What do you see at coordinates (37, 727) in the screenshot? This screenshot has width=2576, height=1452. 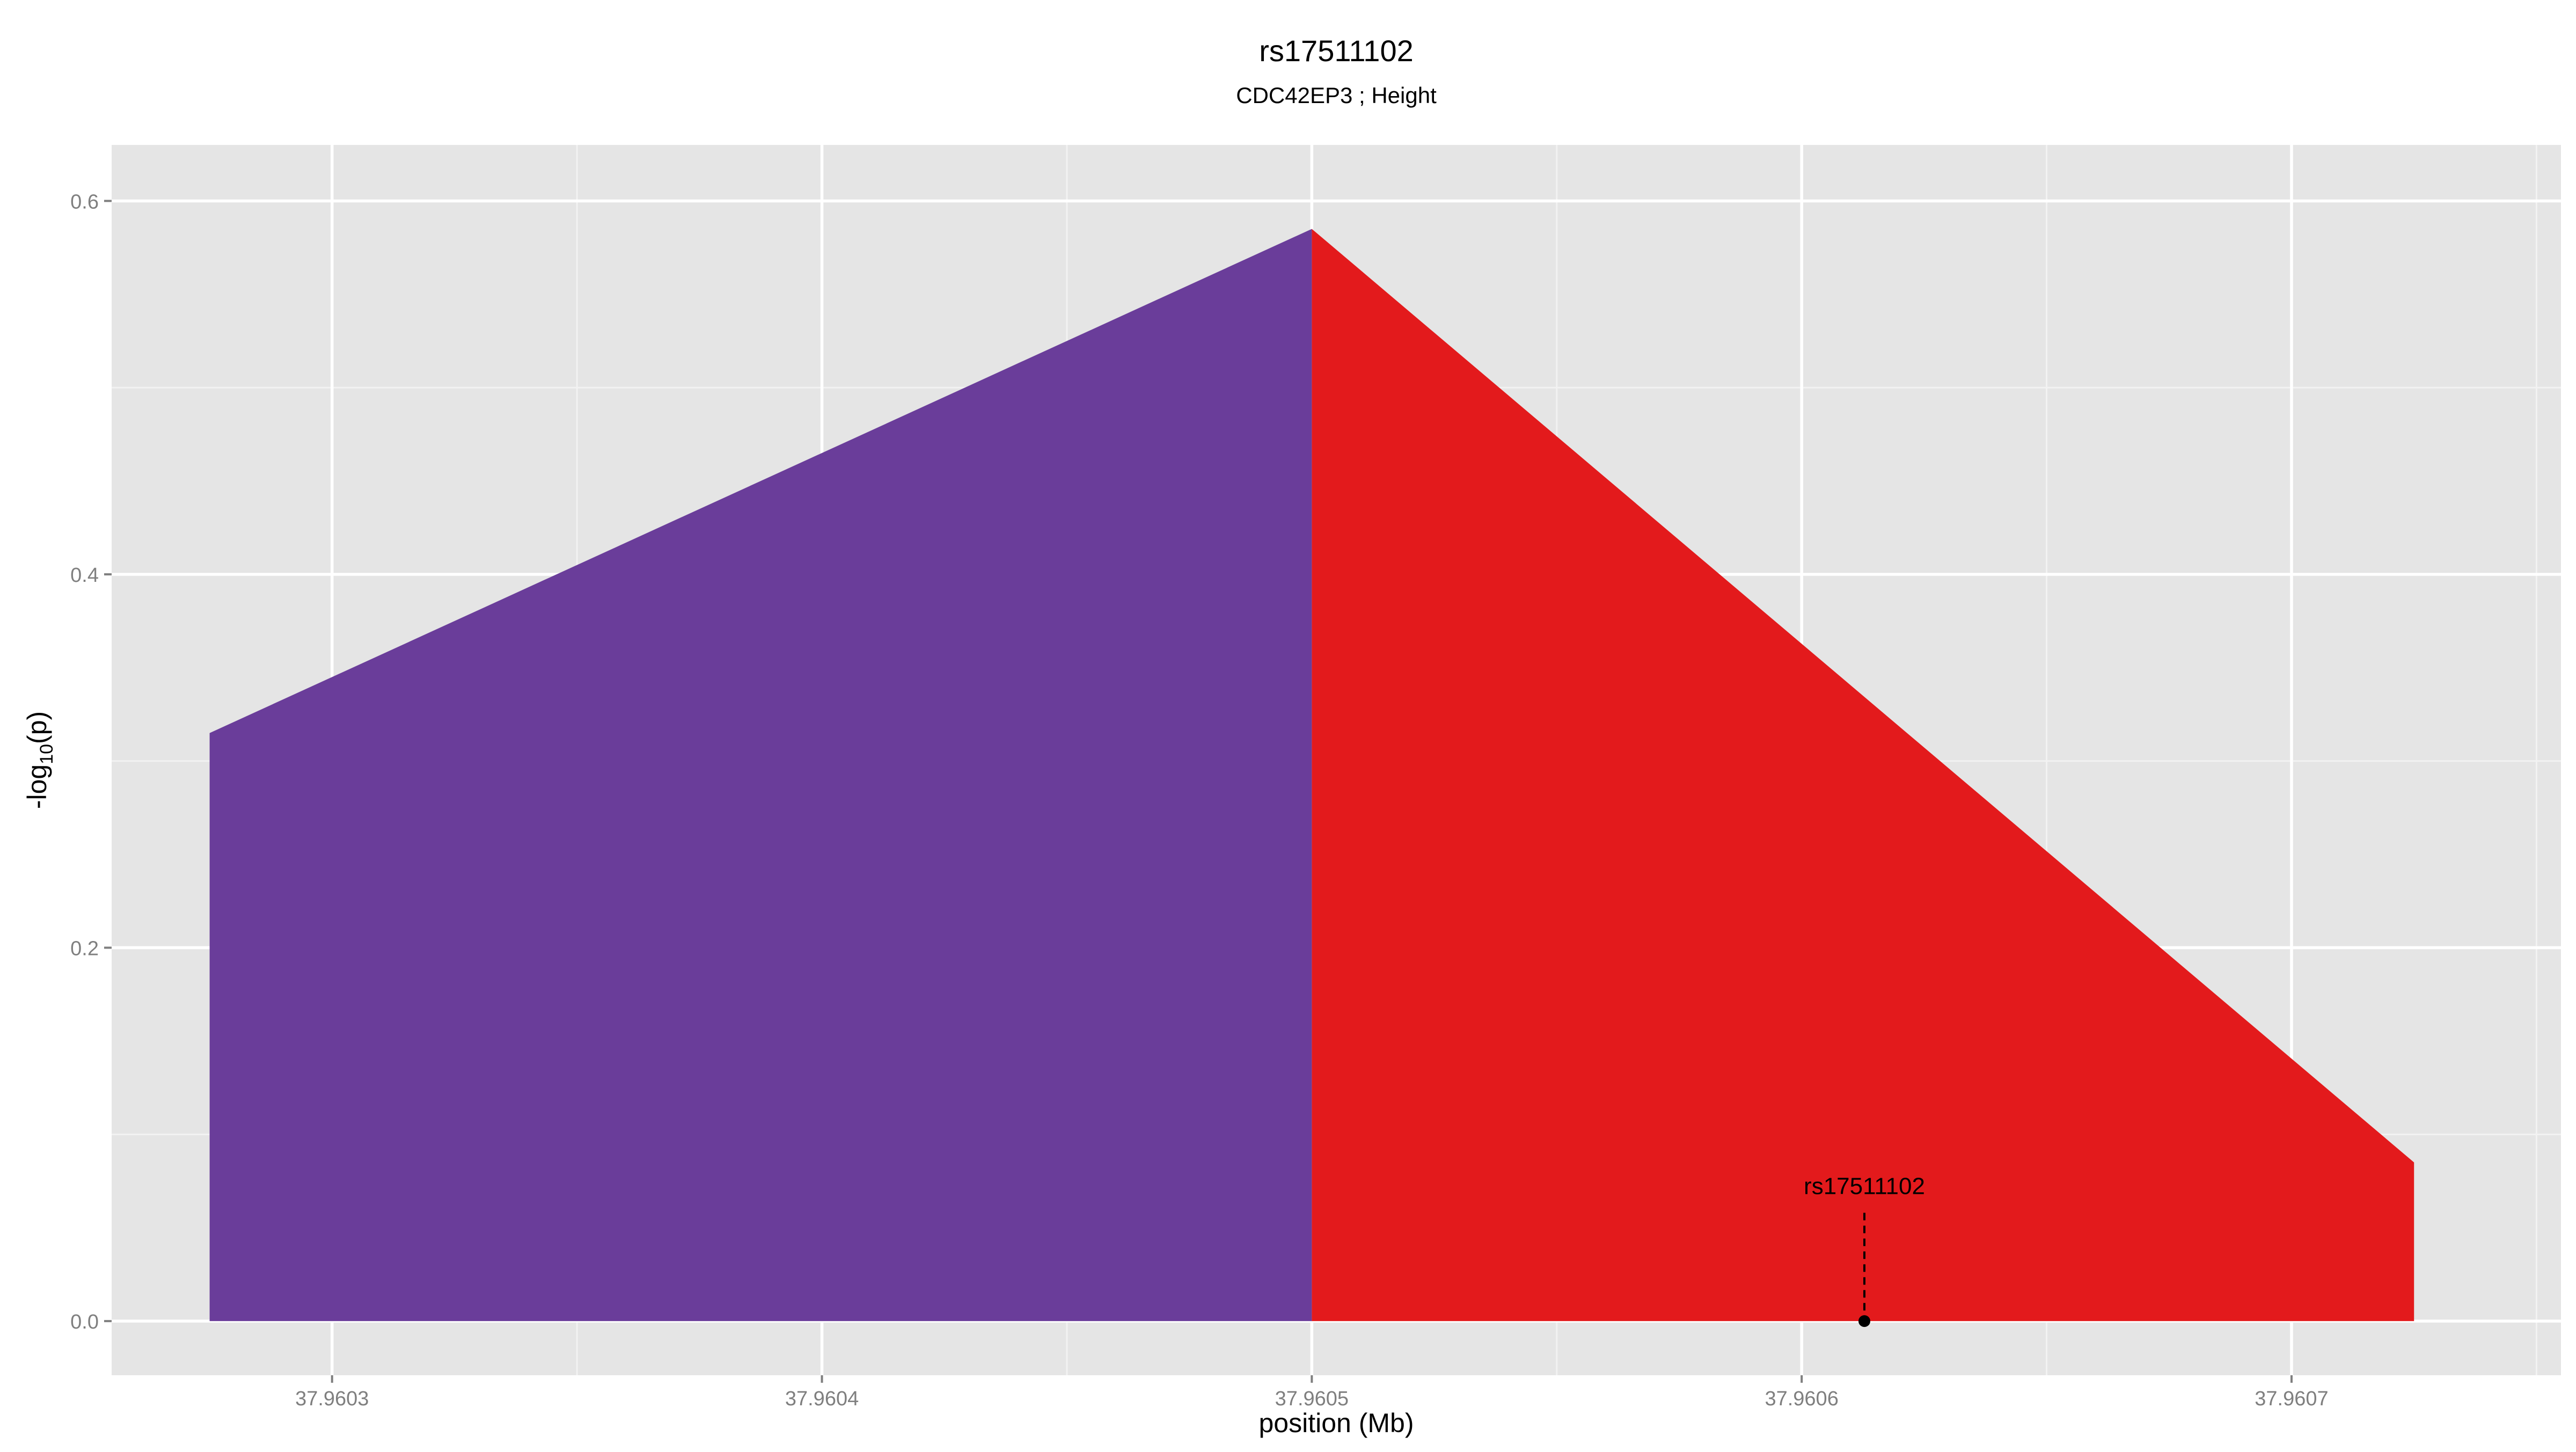 I see `y-axis-title-post: (p)` at bounding box center [37, 727].